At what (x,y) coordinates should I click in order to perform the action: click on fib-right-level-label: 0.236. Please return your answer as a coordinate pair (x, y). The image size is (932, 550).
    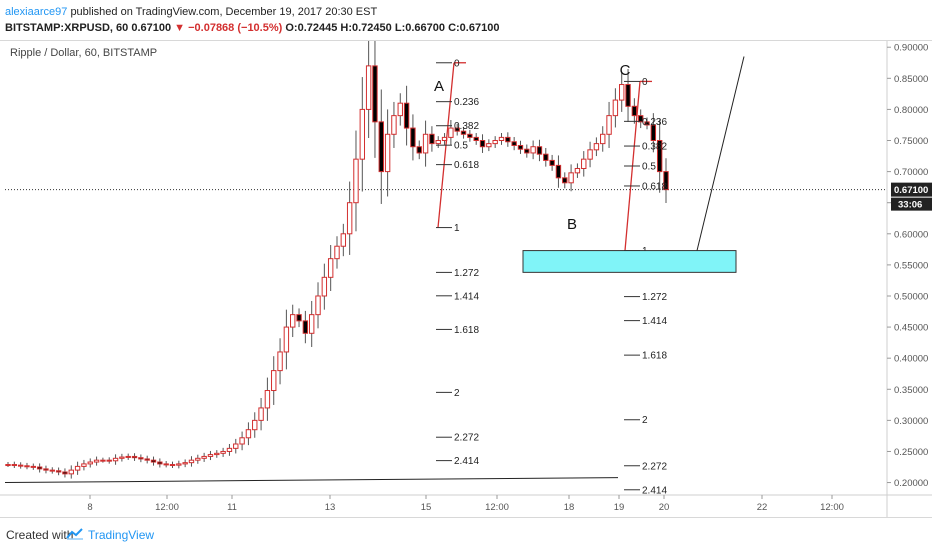
    Looking at the image, I should click on (654, 122).